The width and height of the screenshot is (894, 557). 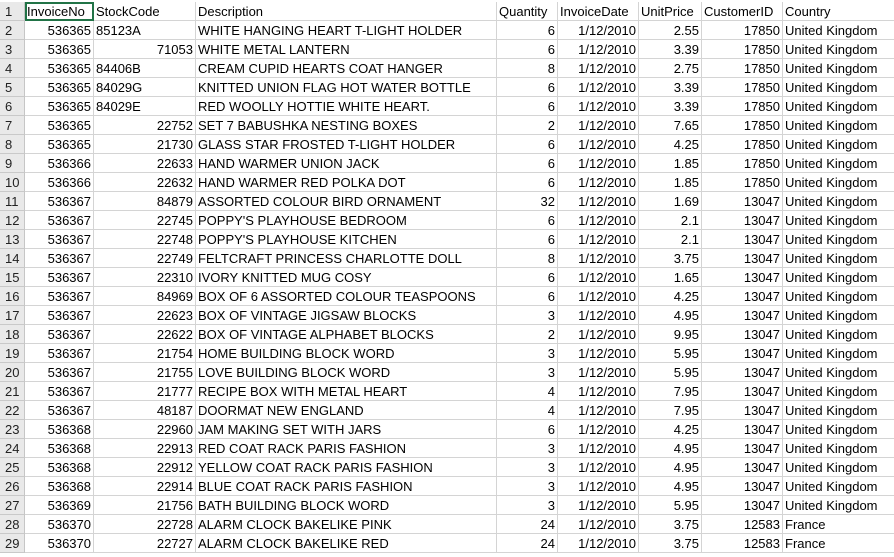 What do you see at coordinates (346, 486) in the screenshot?
I see `cell-description: BLUE COAT RACK PARIS FASHION` at bounding box center [346, 486].